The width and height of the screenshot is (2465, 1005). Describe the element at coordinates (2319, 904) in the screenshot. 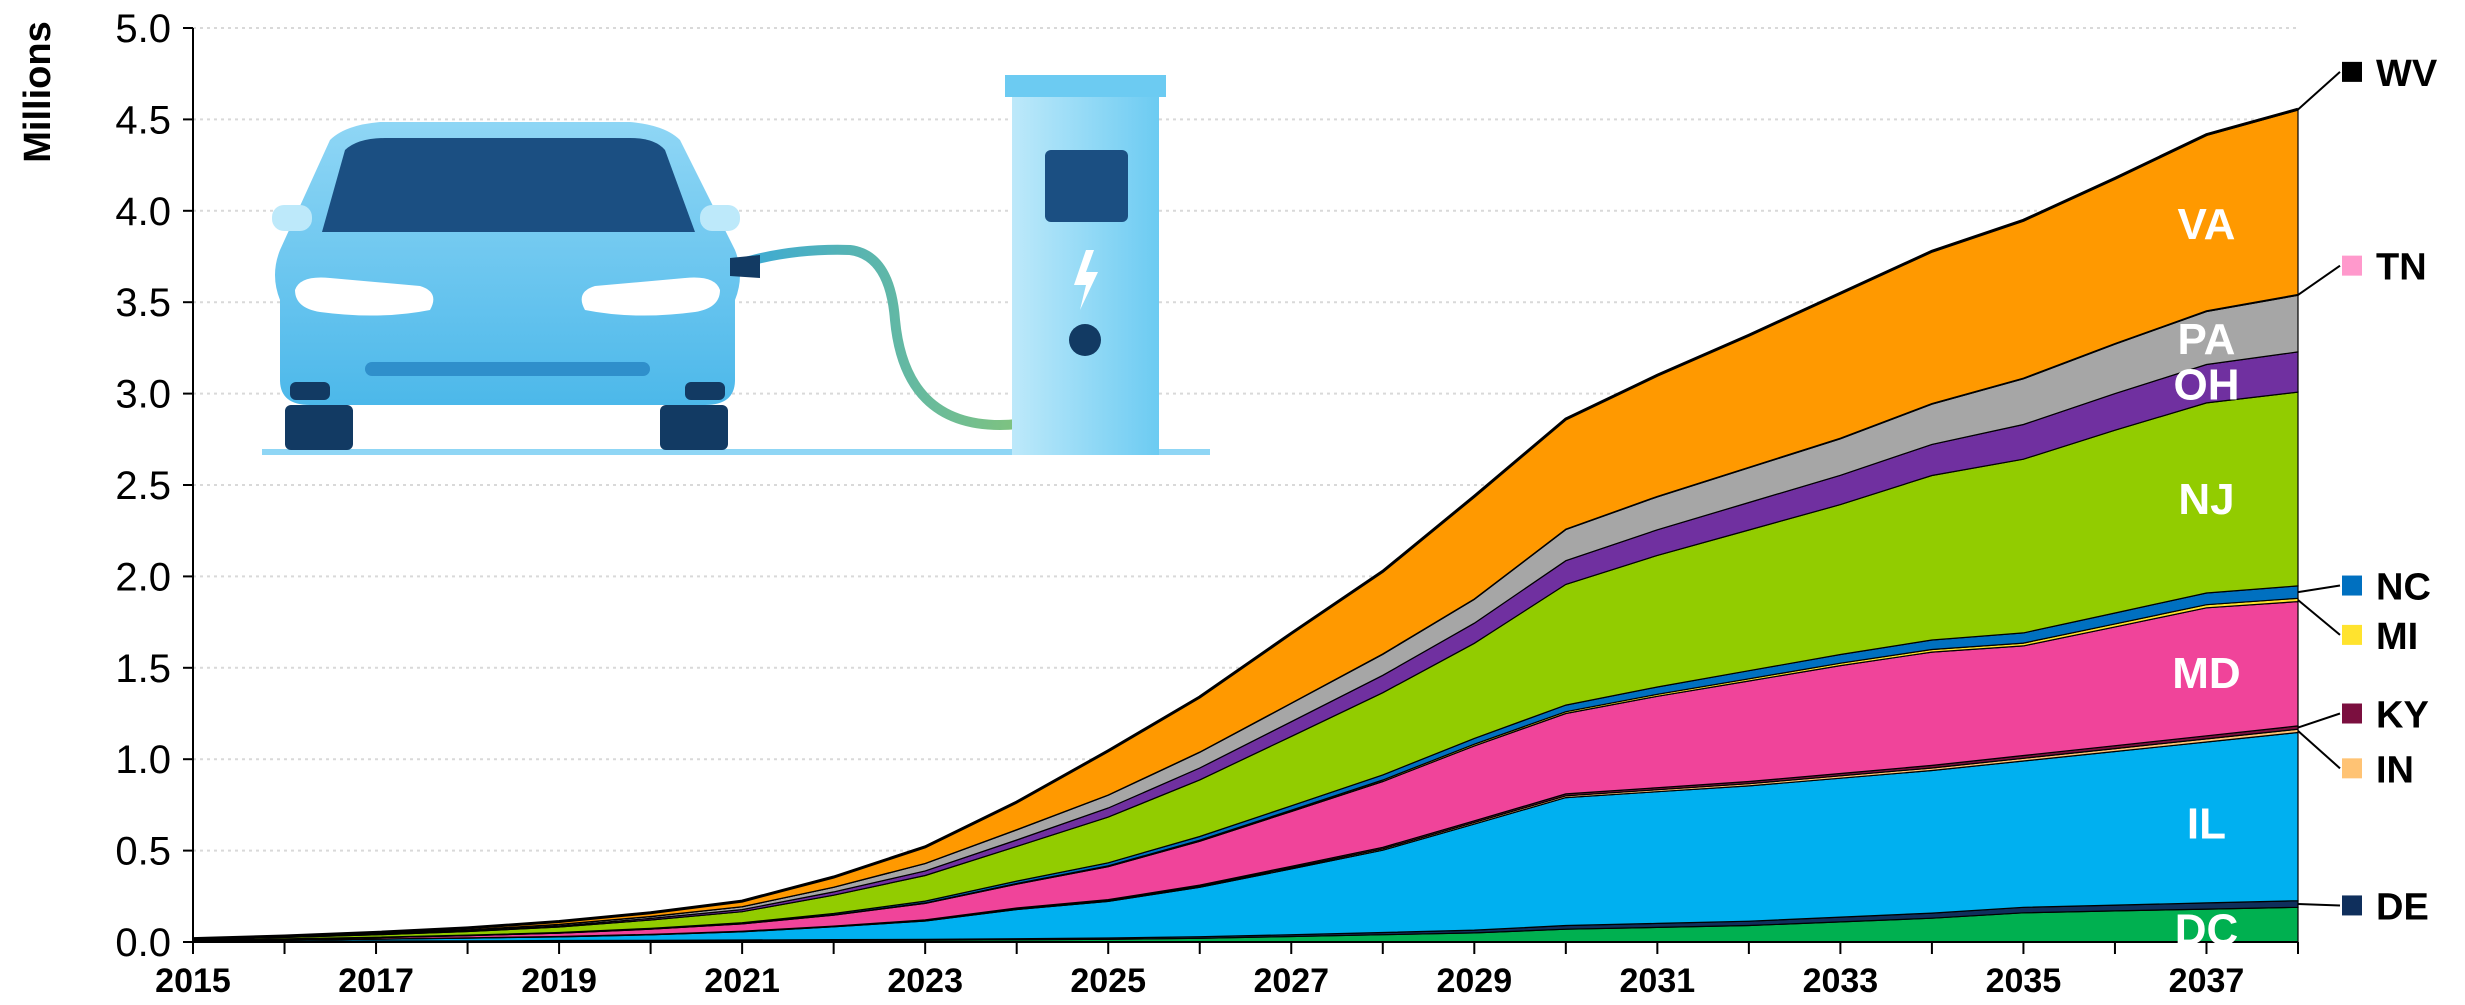

I see `leader-line-de` at that location.